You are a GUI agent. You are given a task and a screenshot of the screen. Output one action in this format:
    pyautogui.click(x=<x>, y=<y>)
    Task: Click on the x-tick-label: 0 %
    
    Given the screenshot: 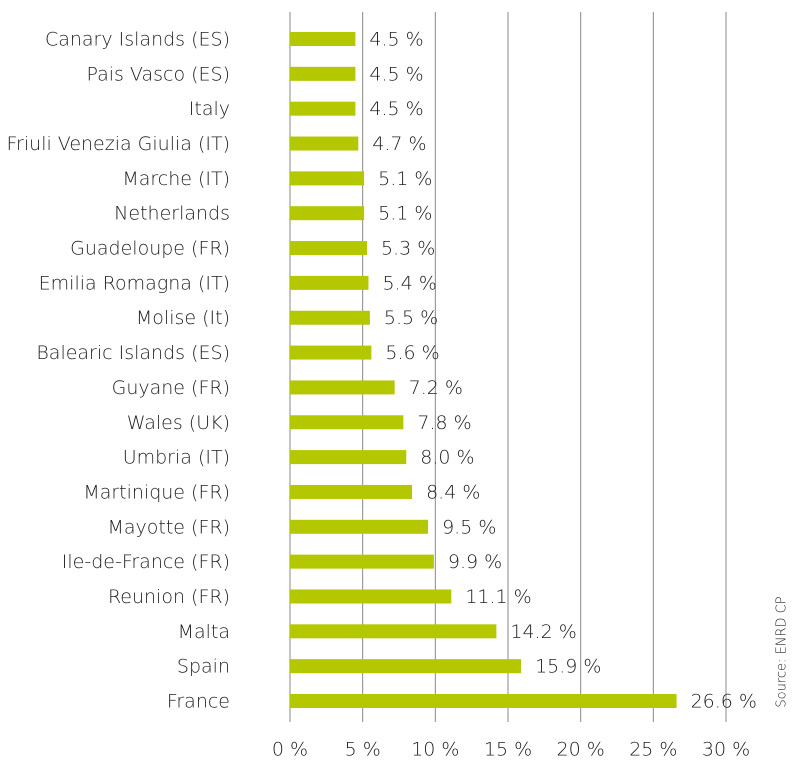 What is the action you would take?
    pyautogui.click(x=290, y=750)
    